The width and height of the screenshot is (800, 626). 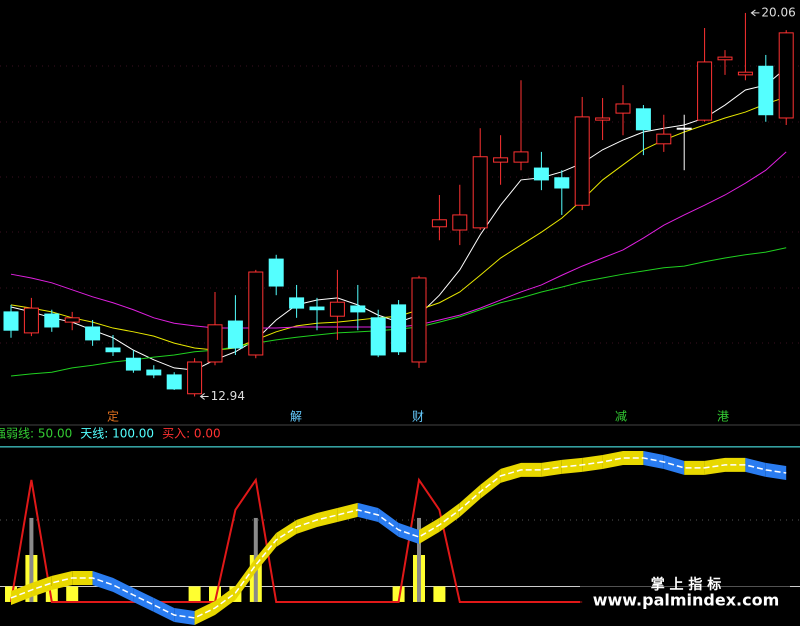 I want to click on signal-line, so click(x=296, y=540).